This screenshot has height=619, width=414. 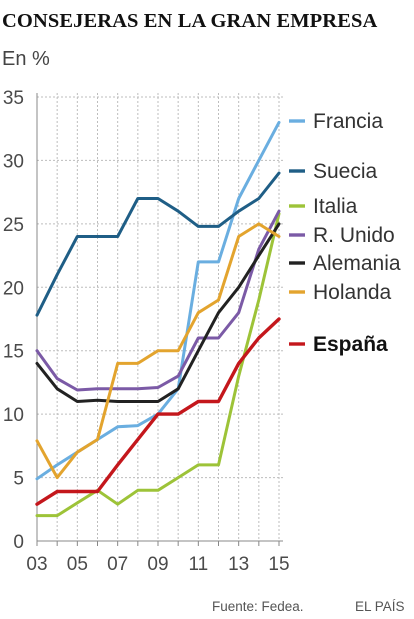 I want to click on series-line-suecia, so click(x=158, y=244).